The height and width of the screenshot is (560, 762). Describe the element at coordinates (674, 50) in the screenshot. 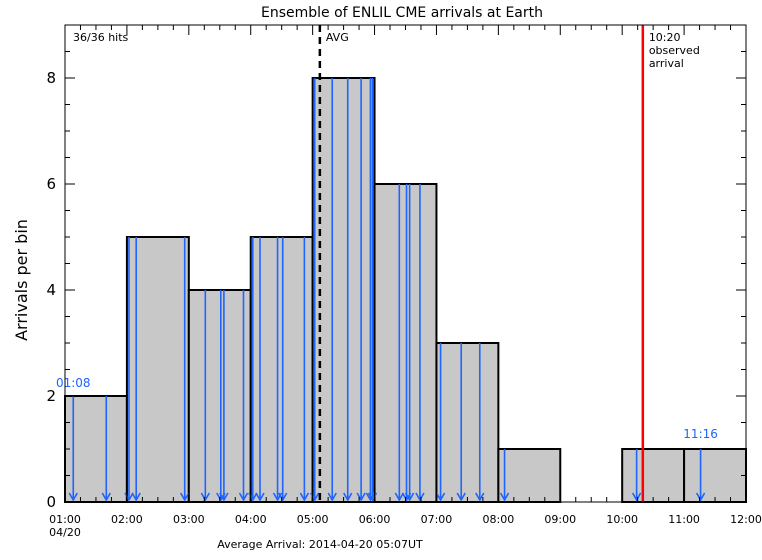

I see `observed-label-line: observed` at that location.